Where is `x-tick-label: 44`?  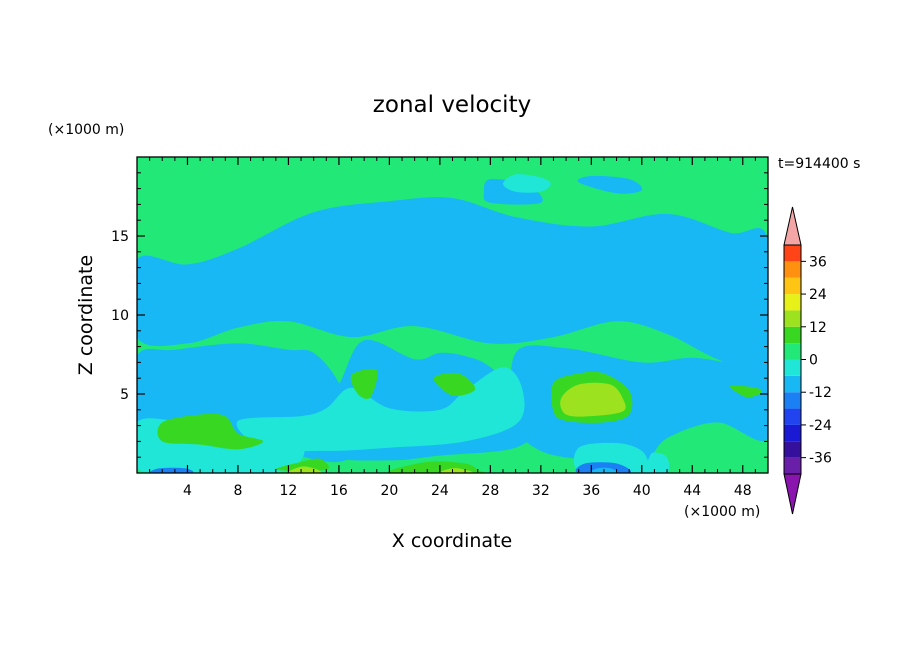
x-tick-label: 44 is located at coordinates (692, 491).